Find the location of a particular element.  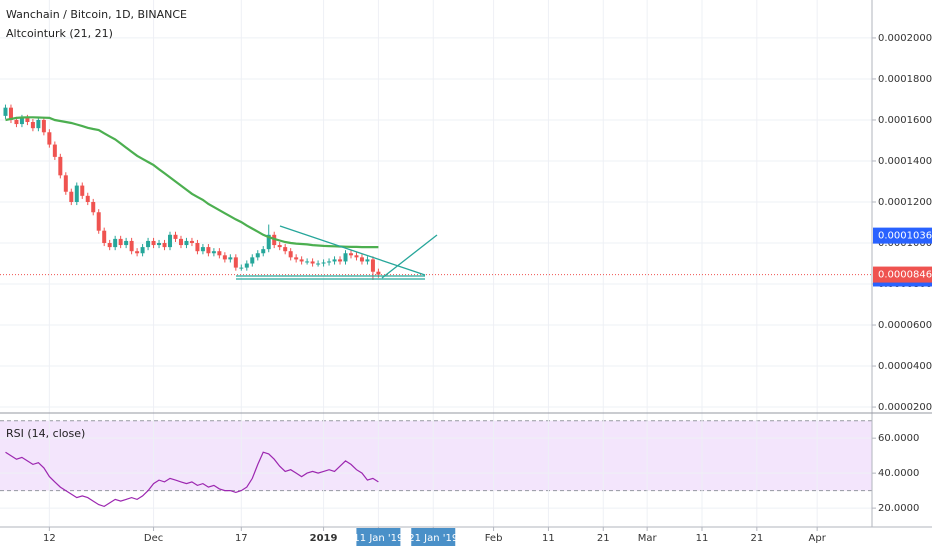

y-tick-label: 0.0000200 is located at coordinates (905, 407).